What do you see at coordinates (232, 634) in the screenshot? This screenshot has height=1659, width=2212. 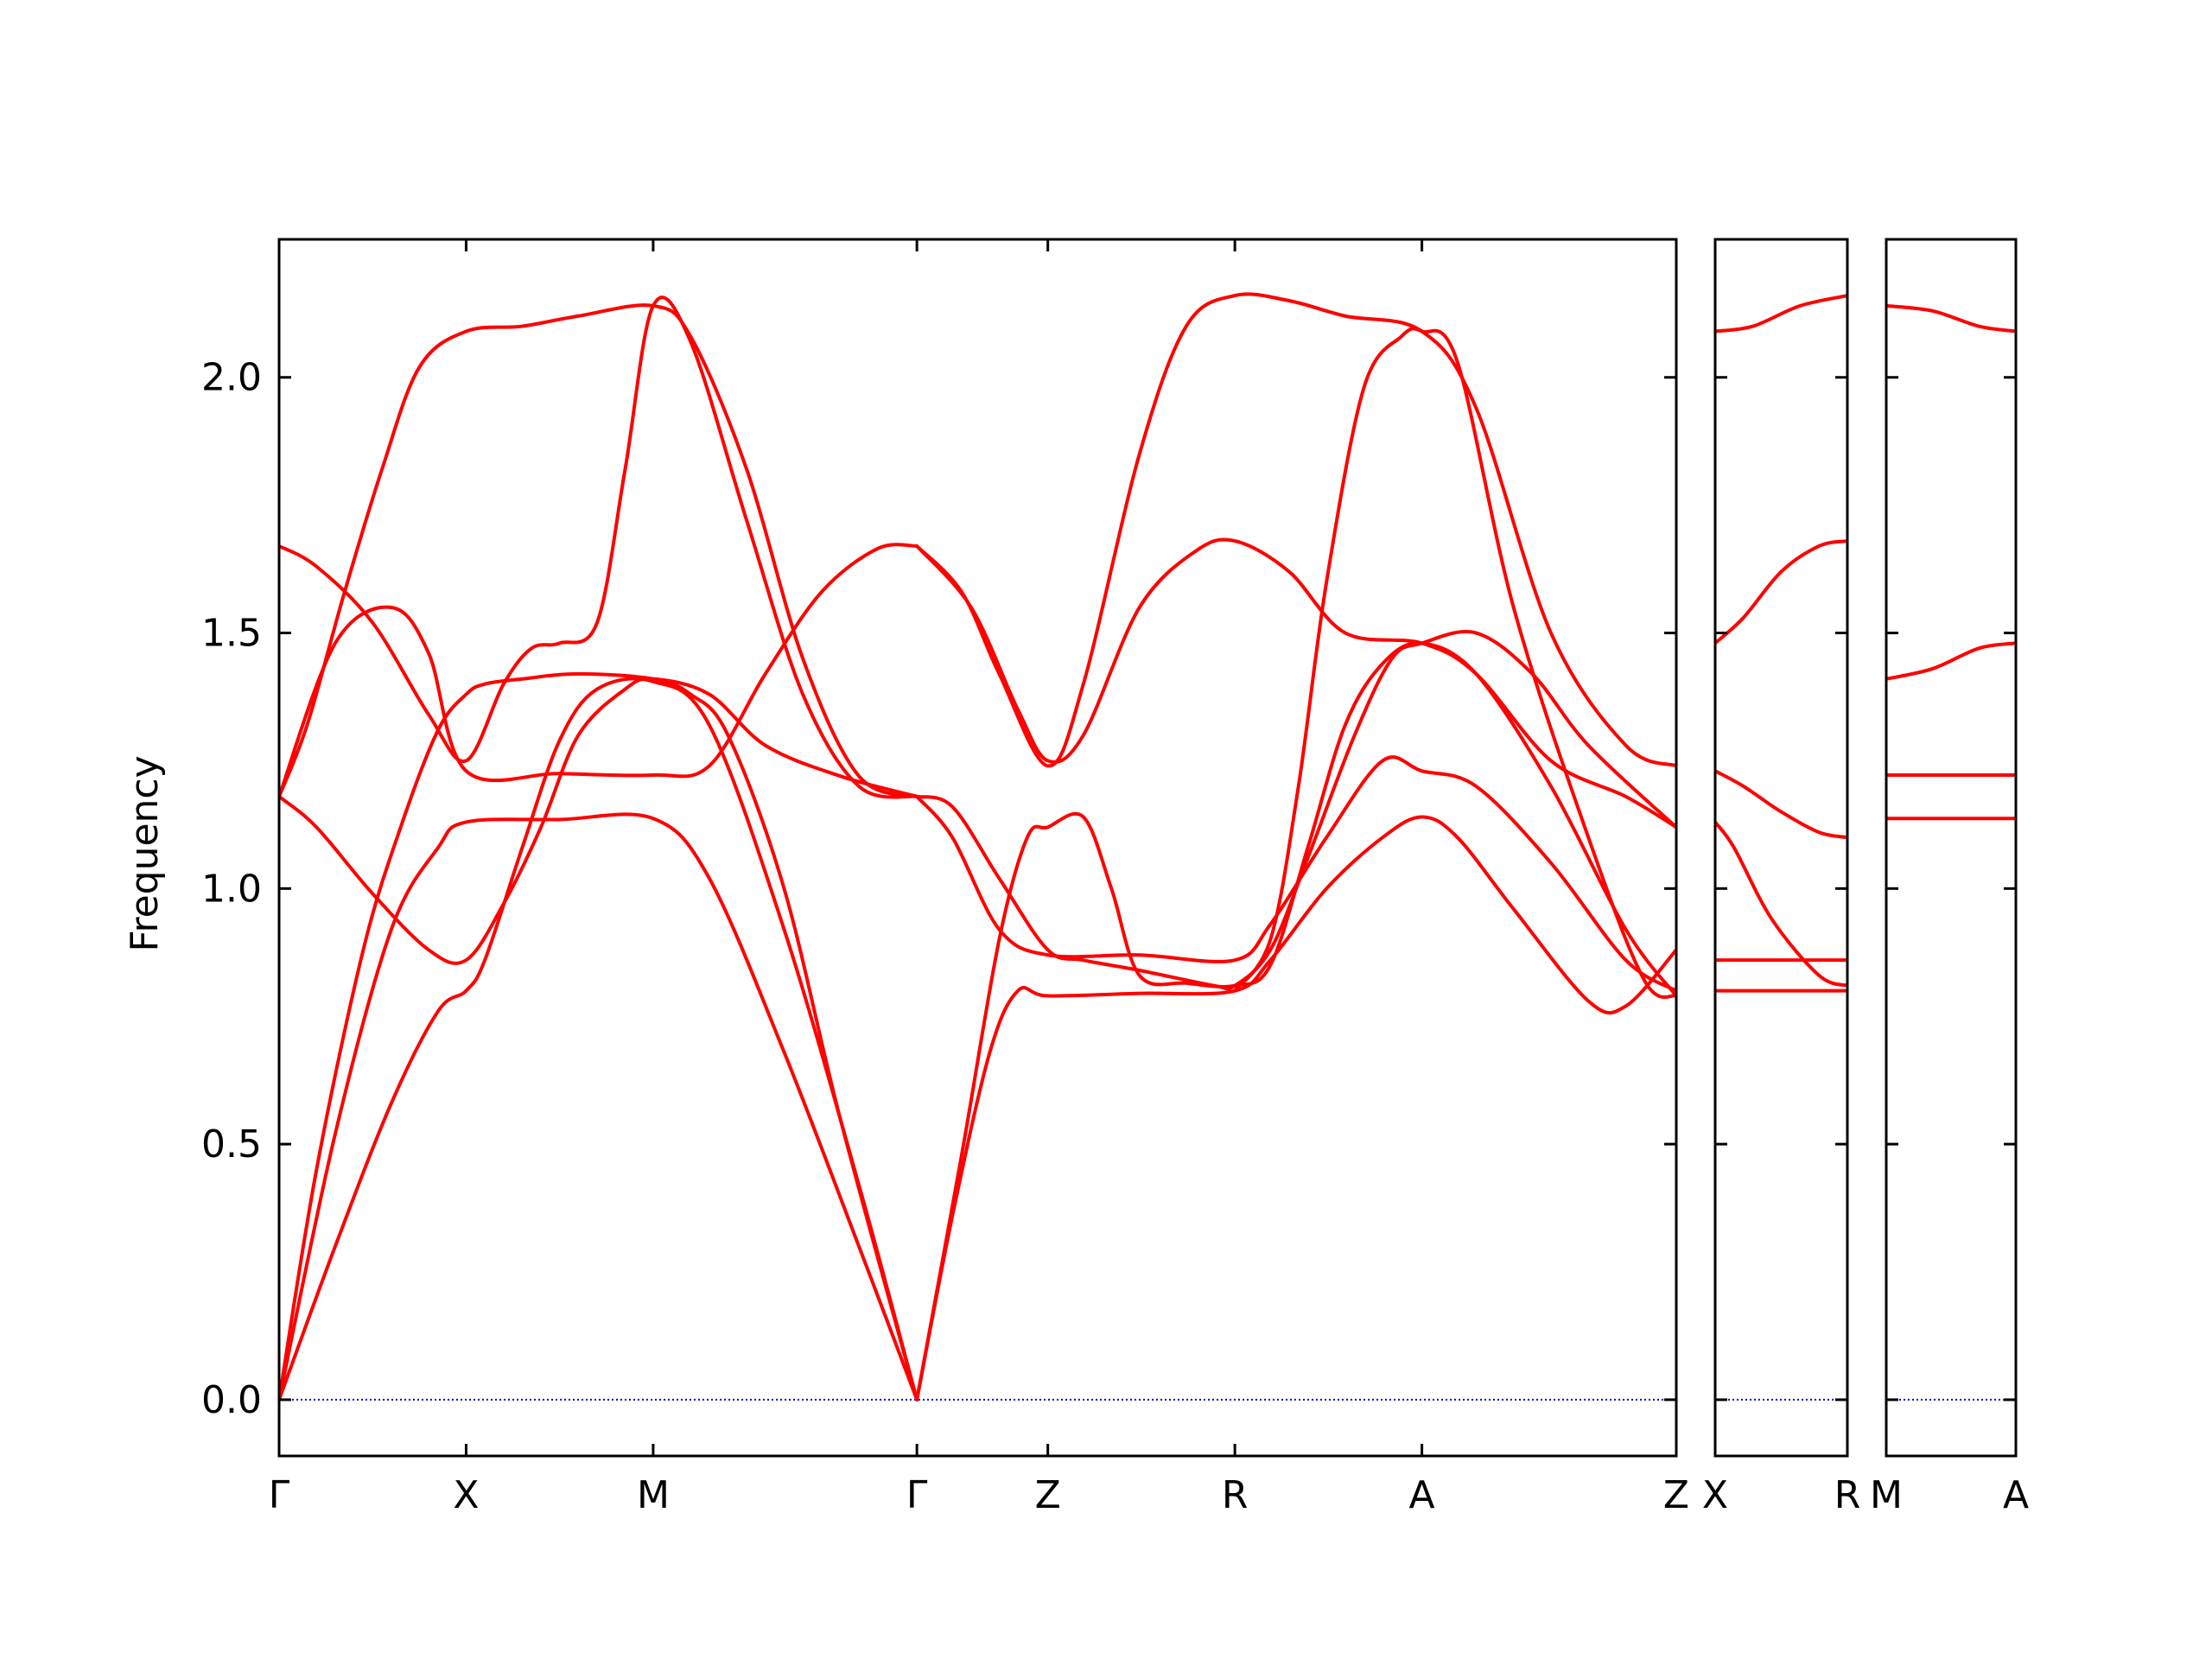 I see `y-tick-label: 1.5` at bounding box center [232, 634].